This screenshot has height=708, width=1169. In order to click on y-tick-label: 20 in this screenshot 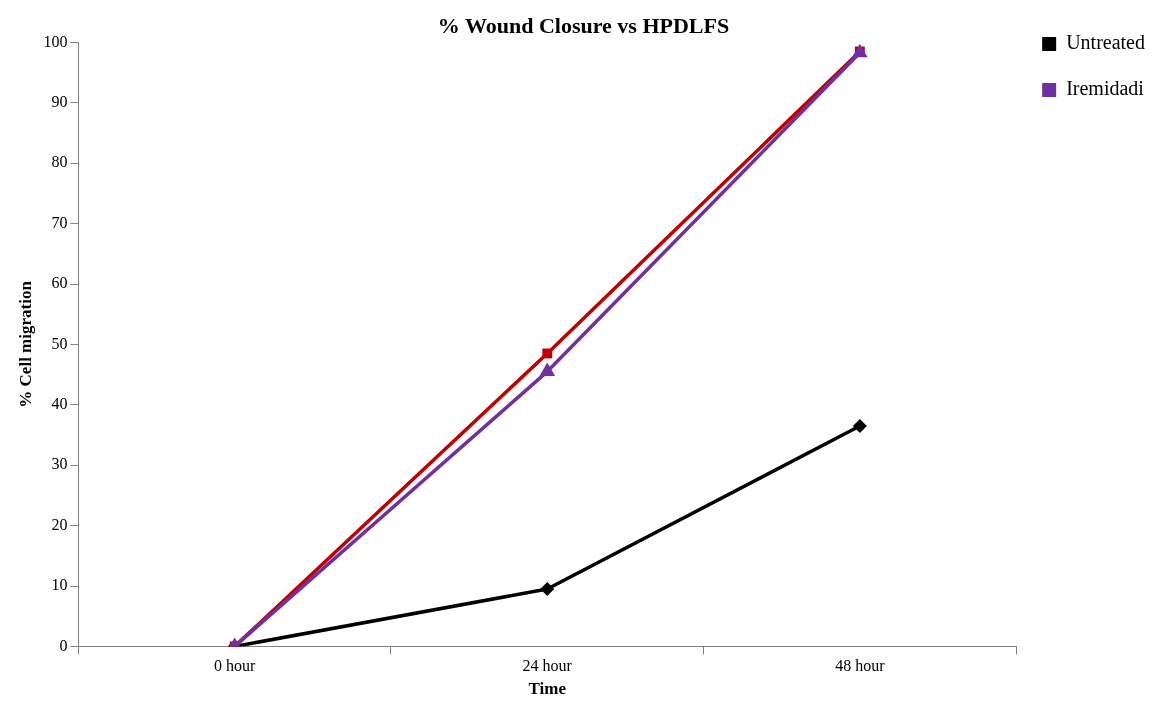, I will do `click(59, 524)`.